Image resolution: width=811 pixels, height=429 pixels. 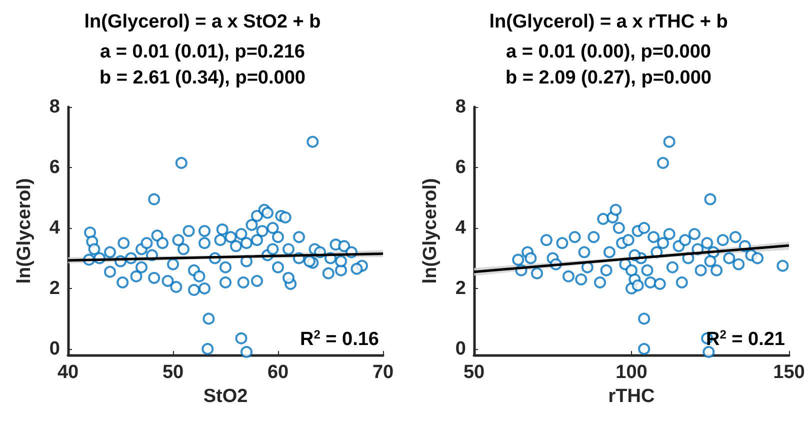 I want to click on x-tick-label: 100, so click(x=632, y=372).